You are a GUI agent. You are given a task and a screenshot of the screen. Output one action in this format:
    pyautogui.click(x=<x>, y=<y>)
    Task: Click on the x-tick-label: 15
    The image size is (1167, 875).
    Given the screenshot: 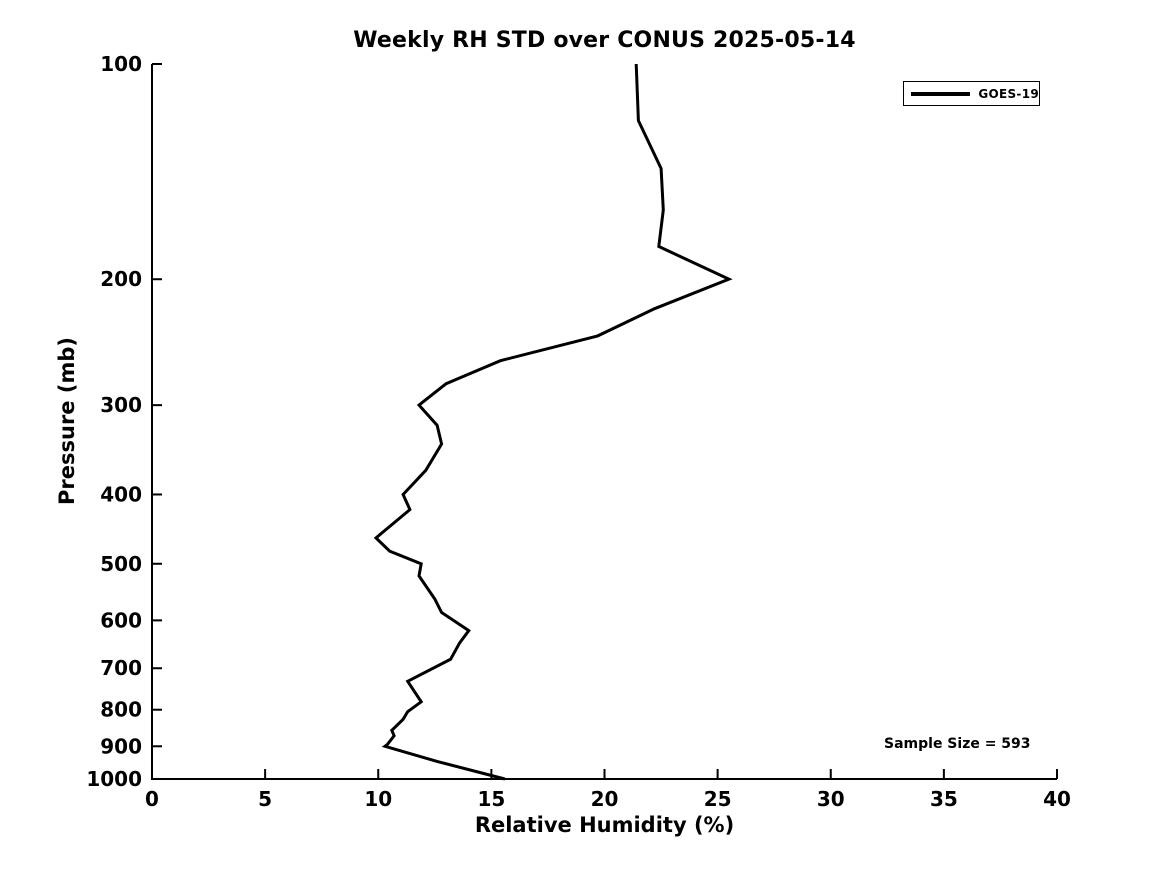 What is the action you would take?
    pyautogui.click(x=491, y=799)
    